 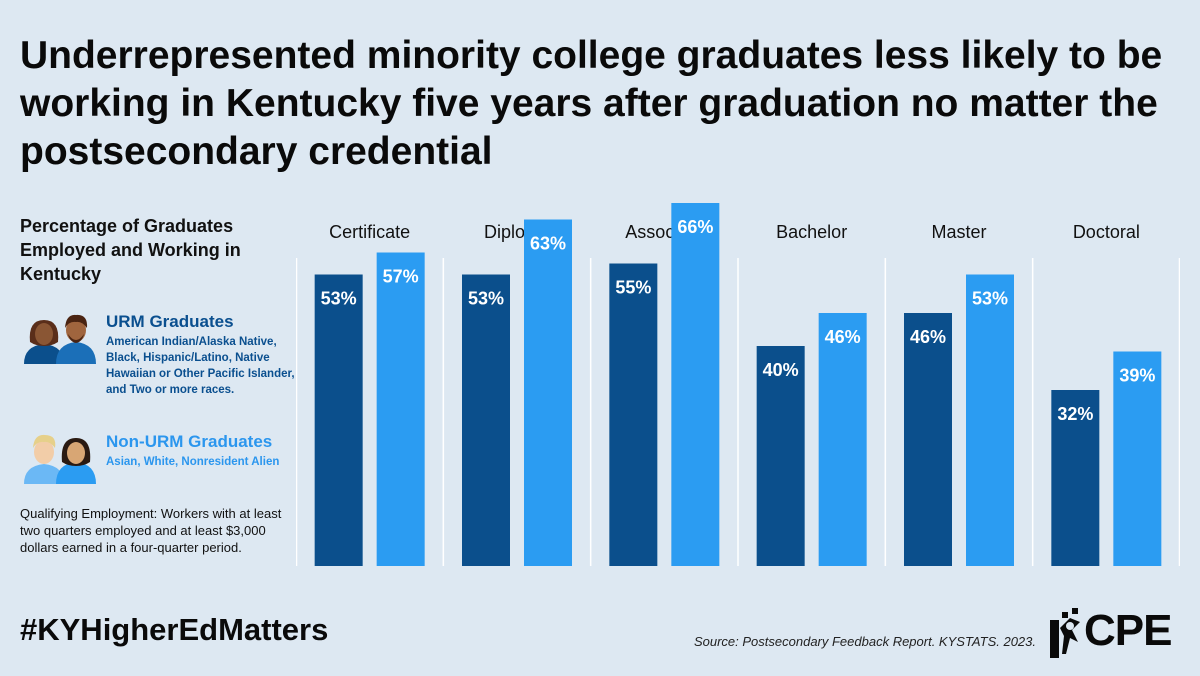 What do you see at coordinates (369, 232) in the screenshot?
I see `category-label: Certificate` at bounding box center [369, 232].